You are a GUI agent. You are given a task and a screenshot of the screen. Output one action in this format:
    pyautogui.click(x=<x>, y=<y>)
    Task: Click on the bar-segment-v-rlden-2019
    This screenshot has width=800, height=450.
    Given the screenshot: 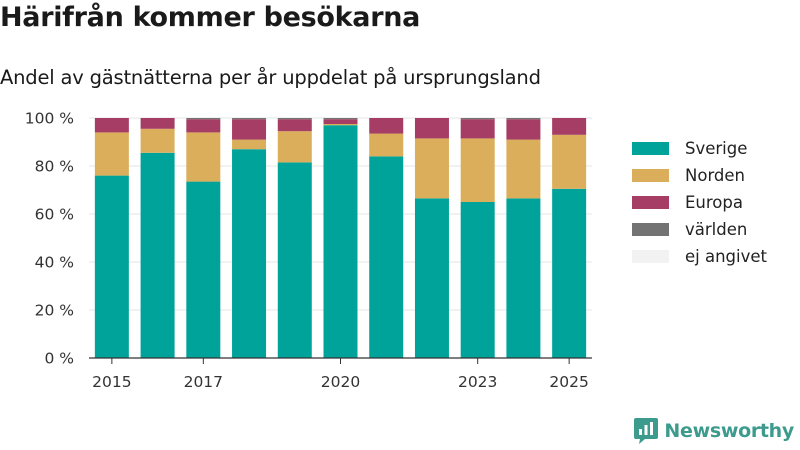 What is the action you would take?
    pyautogui.click(x=294, y=119)
    